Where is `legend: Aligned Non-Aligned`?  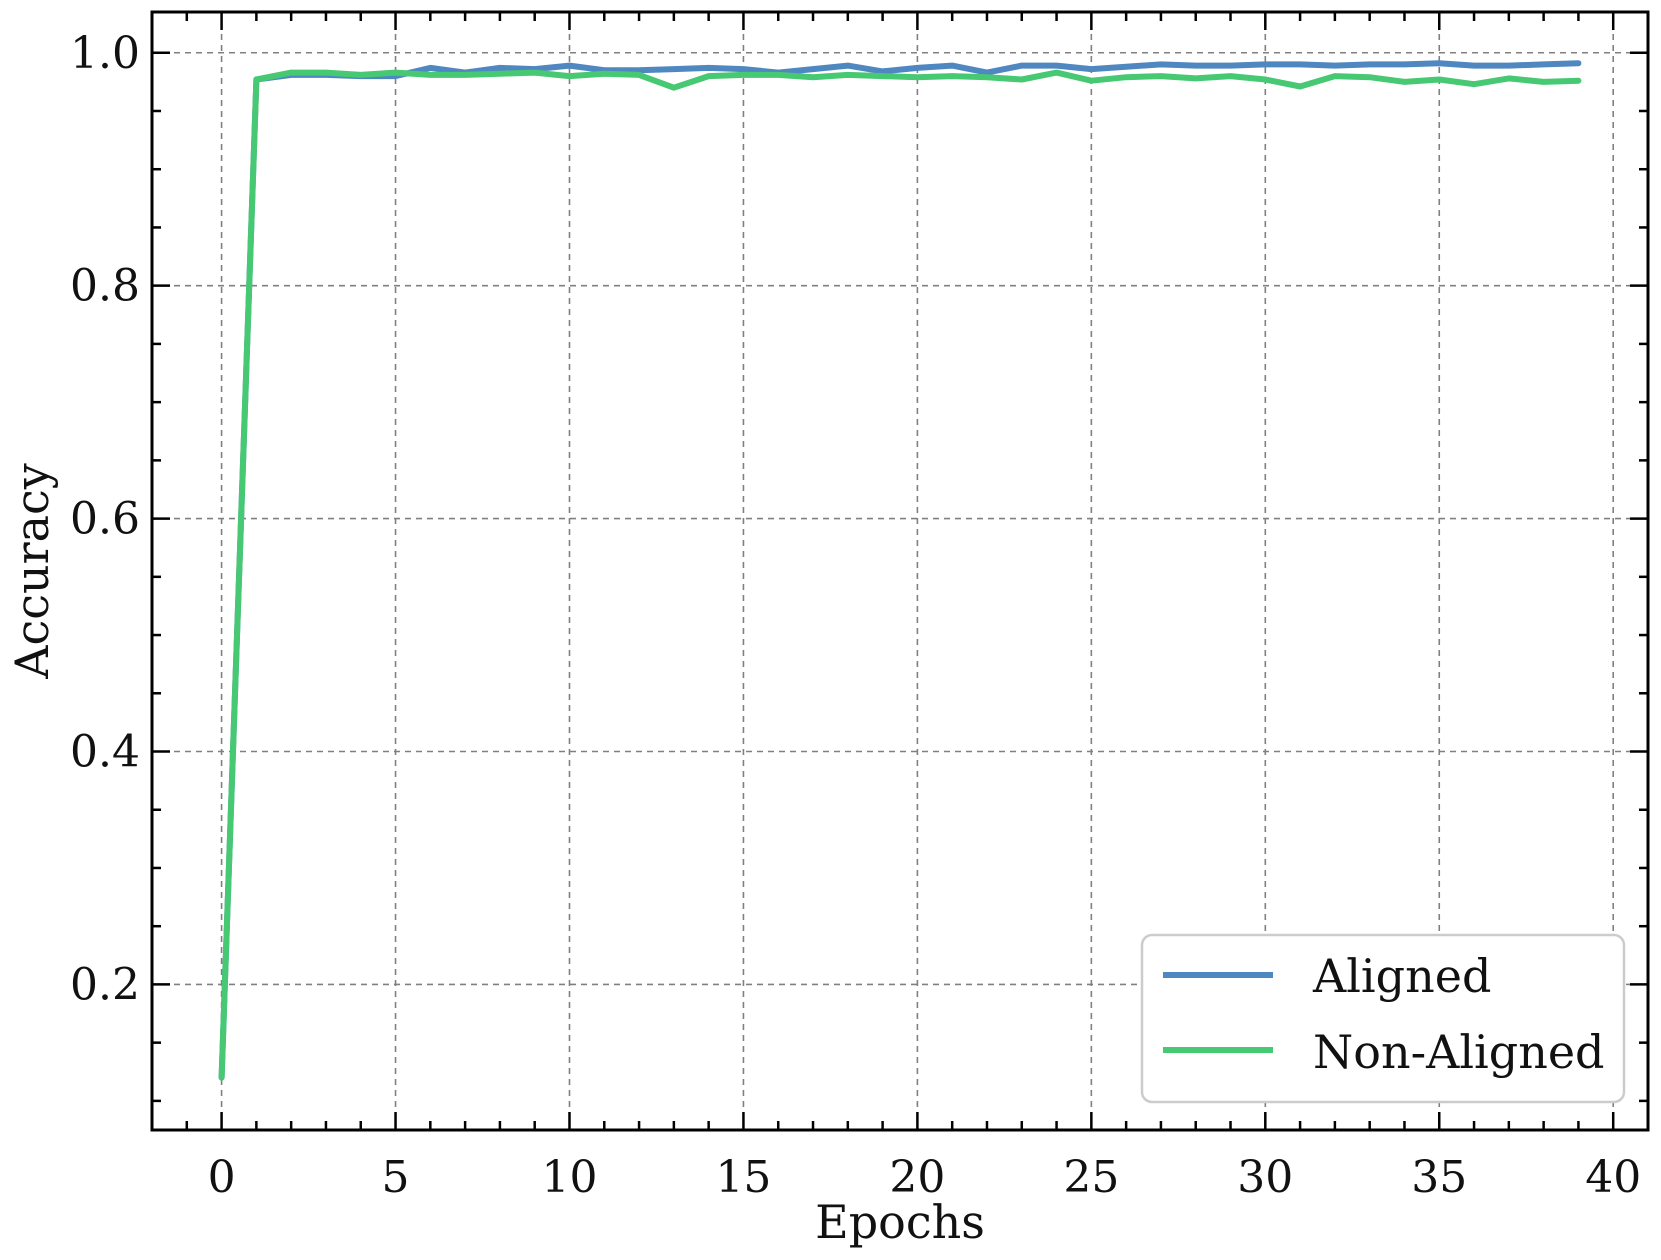
legend: Aligned Non-Aligned is located at coordinates (1383, 1018).